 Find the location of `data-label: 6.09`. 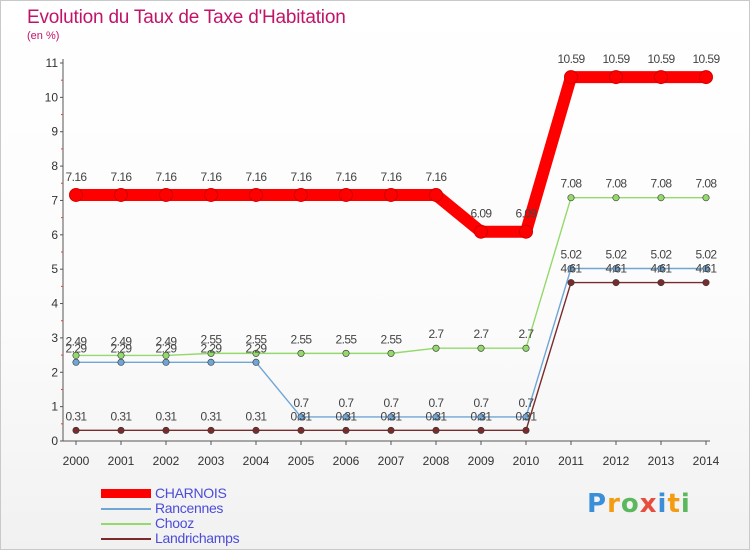

data-label: 6.09 is located at coordinates (482, 214).